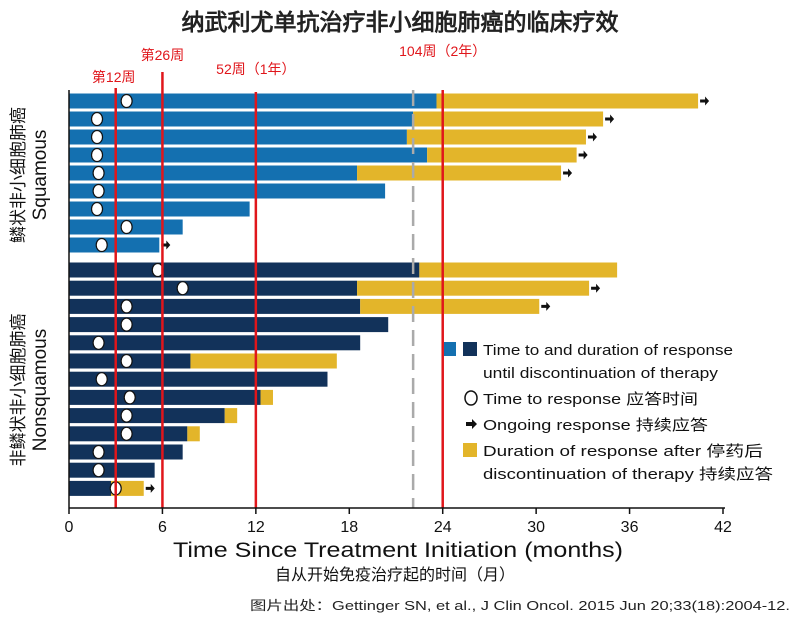 The height and width of the screenshot is (632, 800). What do you see at coordinates (442, 51) in the screenshot?
I see `reference-line-label: 104周（2年）` at bounding box center [442, 51].